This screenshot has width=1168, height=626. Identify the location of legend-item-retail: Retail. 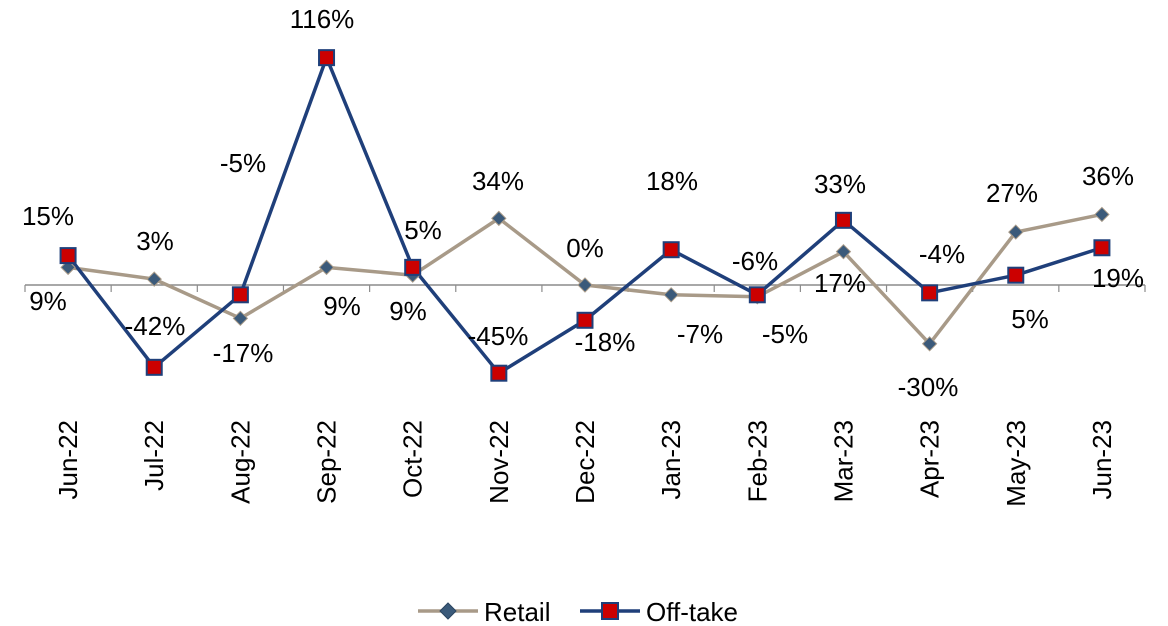
(484, 611).